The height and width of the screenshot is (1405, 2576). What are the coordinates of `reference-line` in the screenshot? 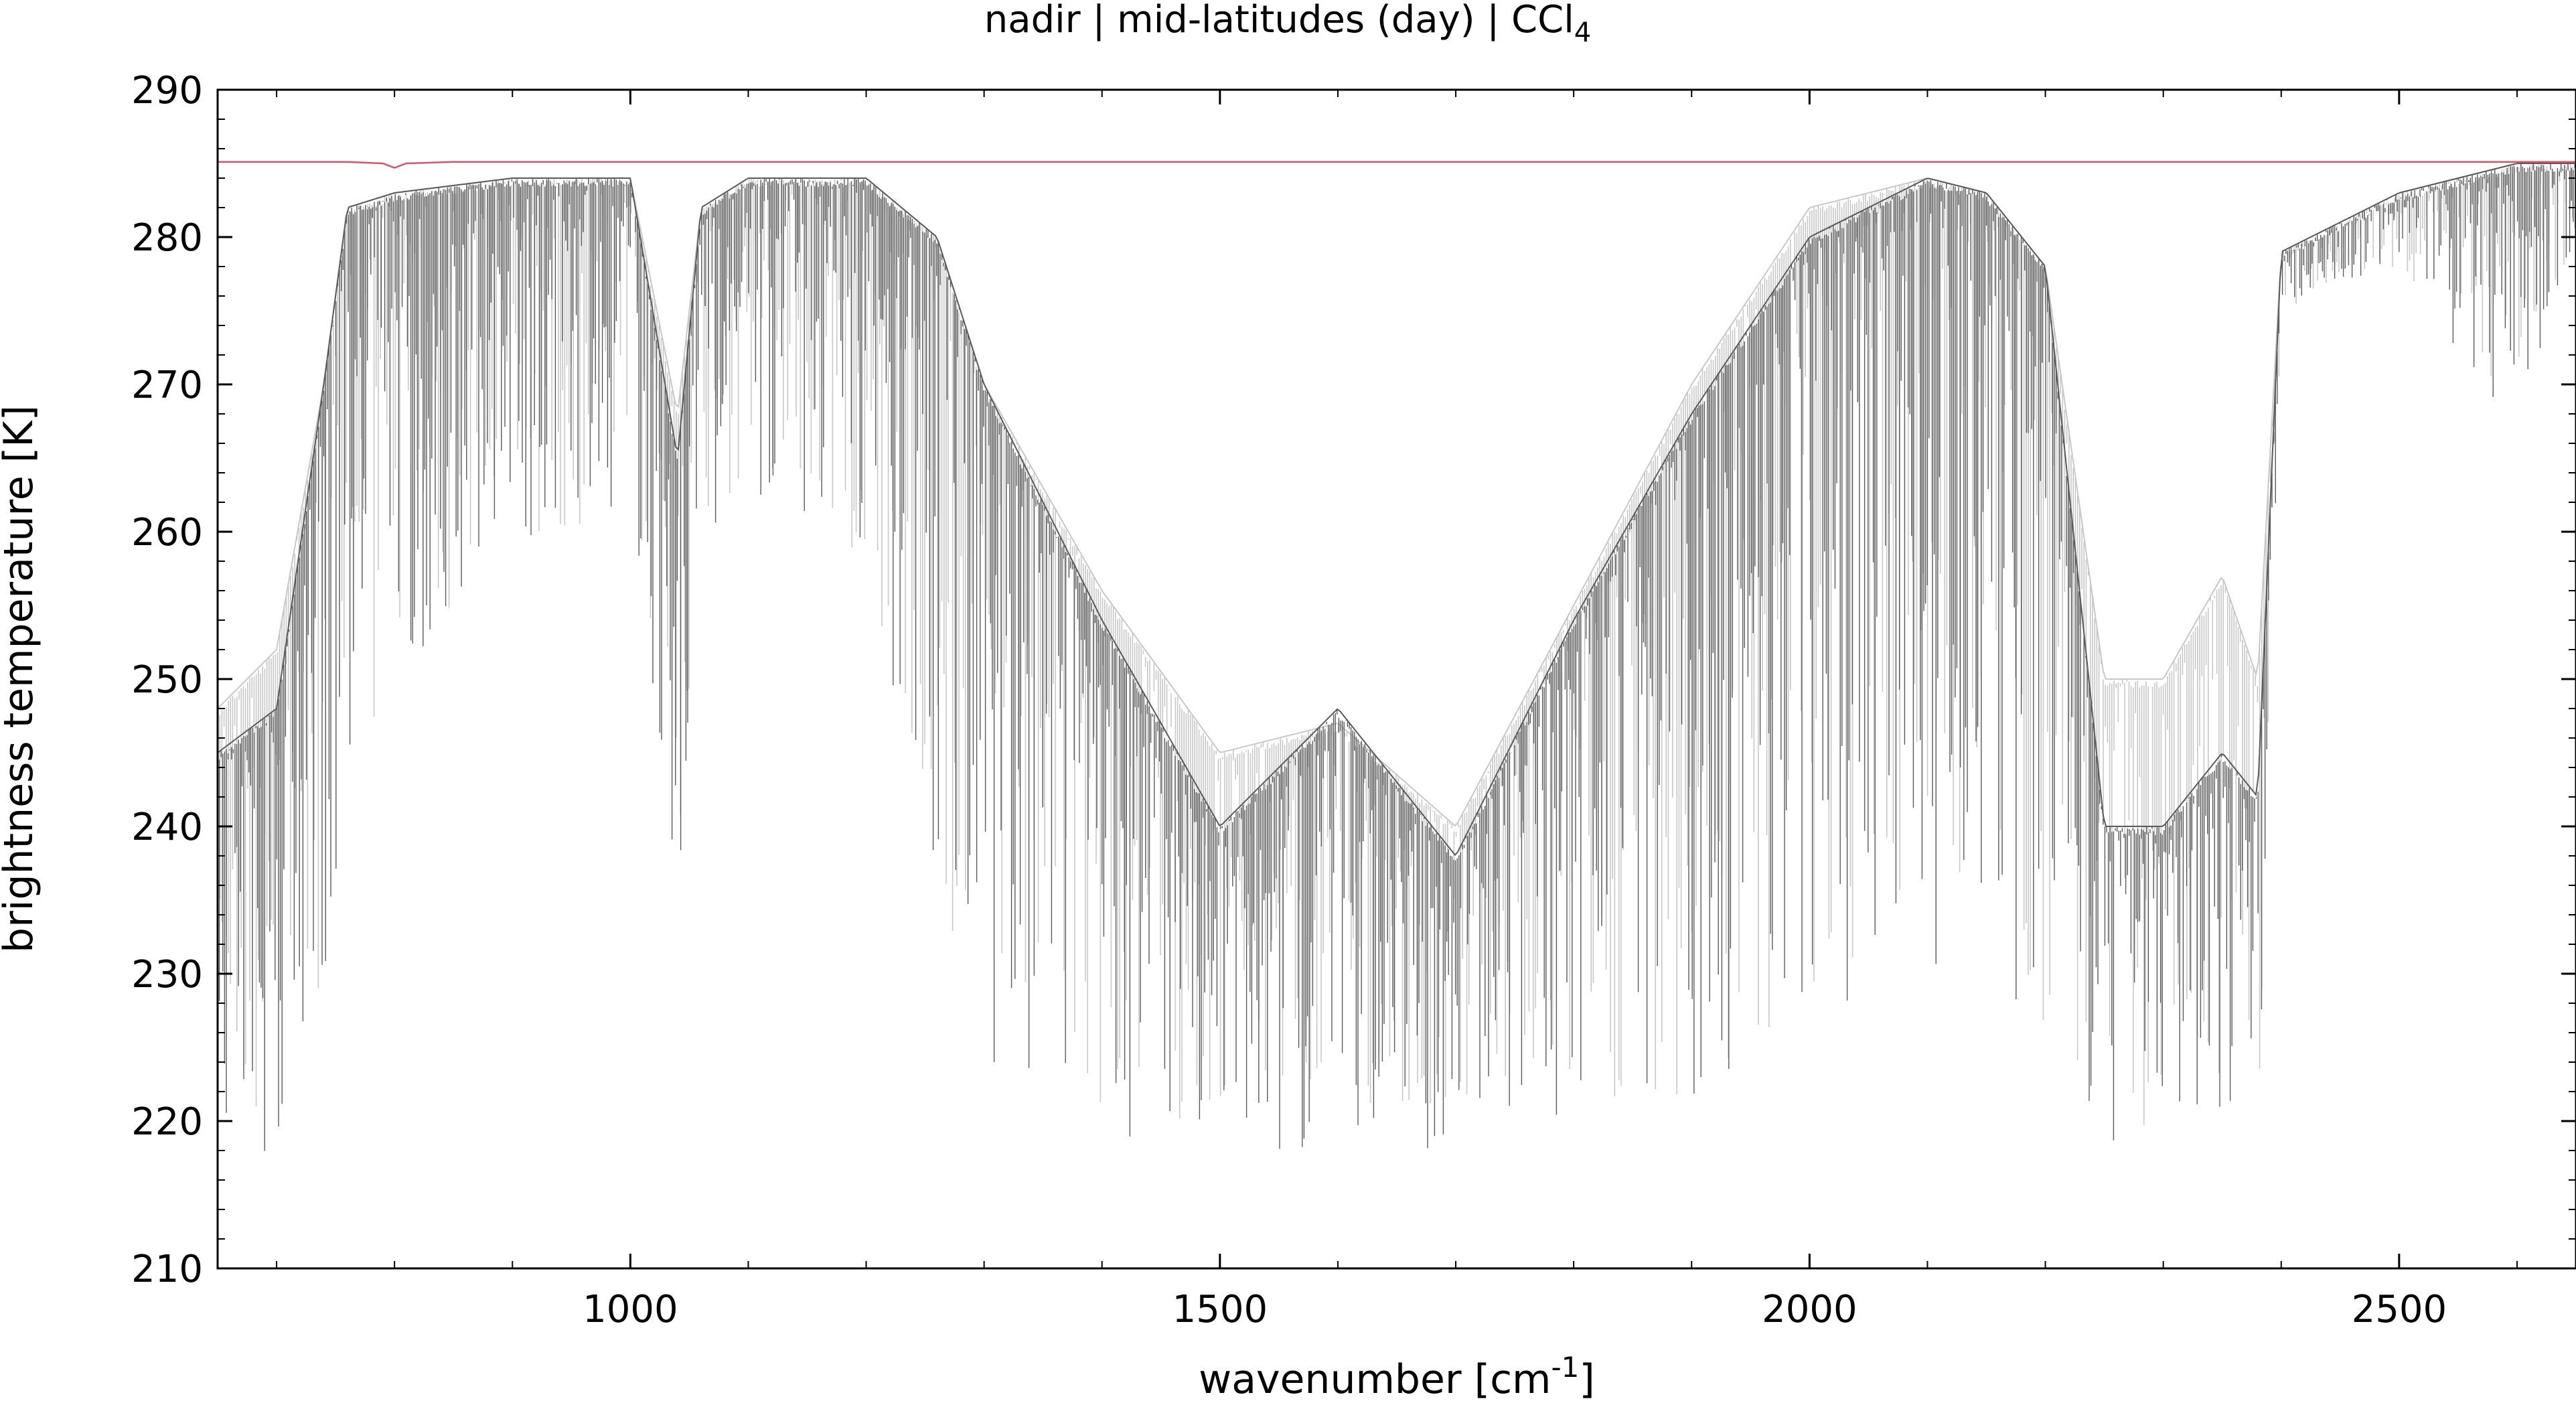 It's located at (1397, 165).